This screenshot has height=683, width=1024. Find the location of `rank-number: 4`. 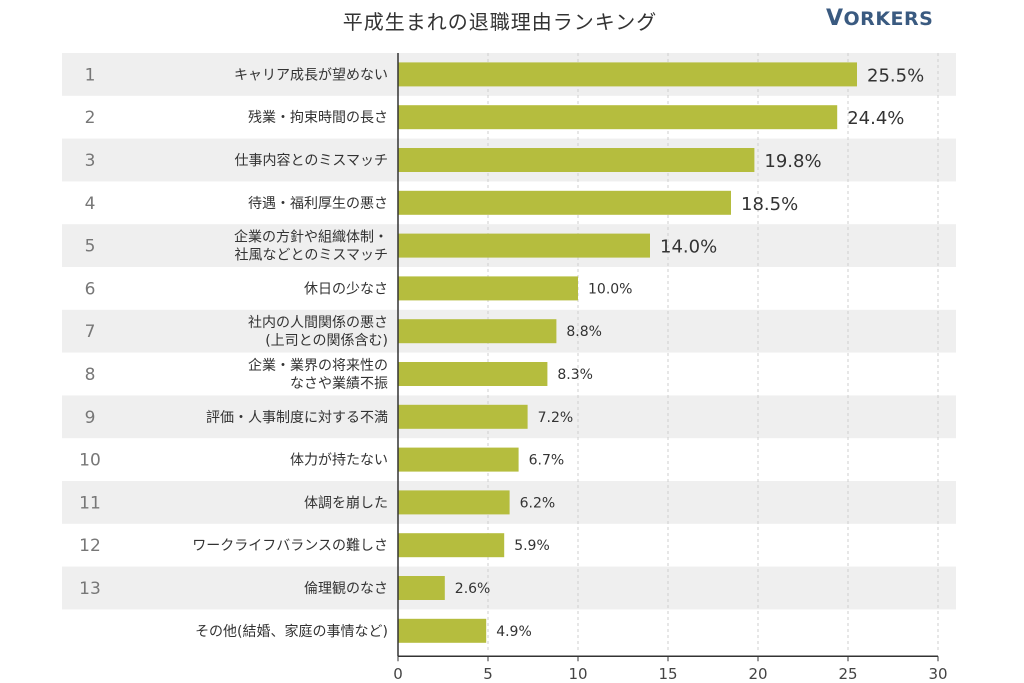

rank-number: 4 is located at coordinates (90, 204).